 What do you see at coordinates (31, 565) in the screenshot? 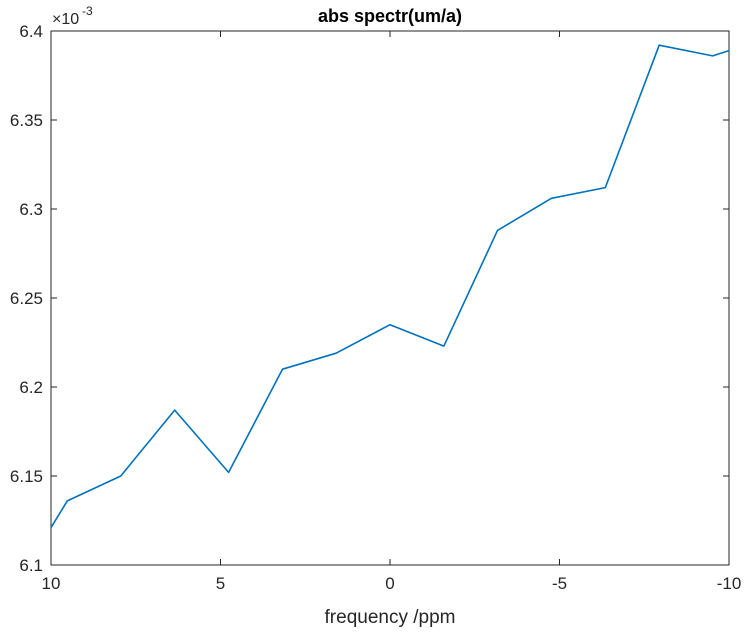
I see `y-tick-label: 6.1` at bounding box center [31, 565].